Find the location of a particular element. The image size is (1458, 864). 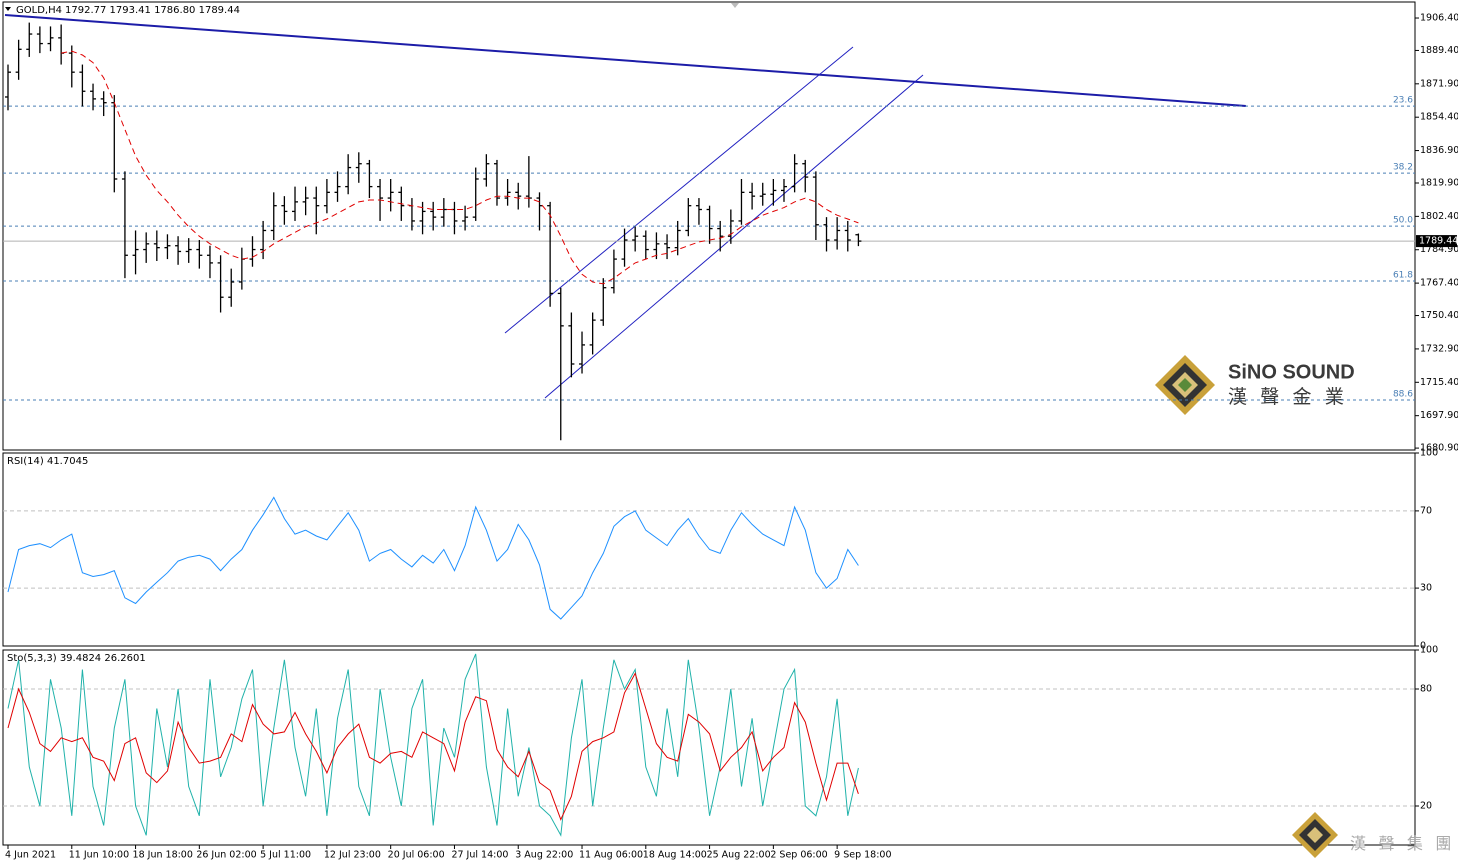

rsi-title: RSI(14) 41.7045 is located at coordinates (47, 461).